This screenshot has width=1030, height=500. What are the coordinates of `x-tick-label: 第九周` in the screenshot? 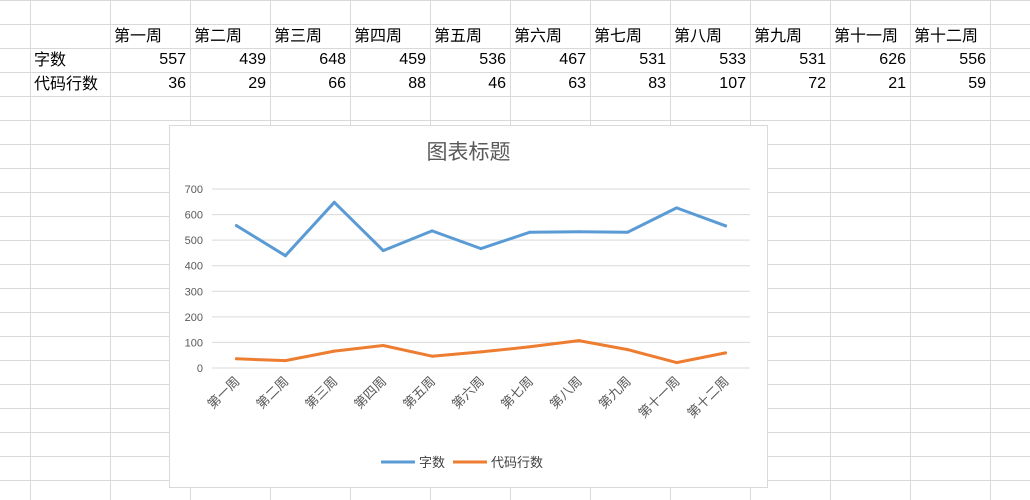 It's located at (615, 393).